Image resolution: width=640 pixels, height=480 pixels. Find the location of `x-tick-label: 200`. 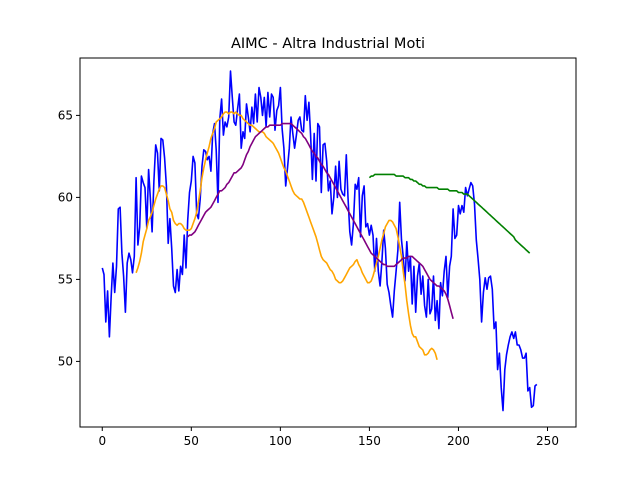

x-tick-label: 200 is located at coordinates (458, 441).